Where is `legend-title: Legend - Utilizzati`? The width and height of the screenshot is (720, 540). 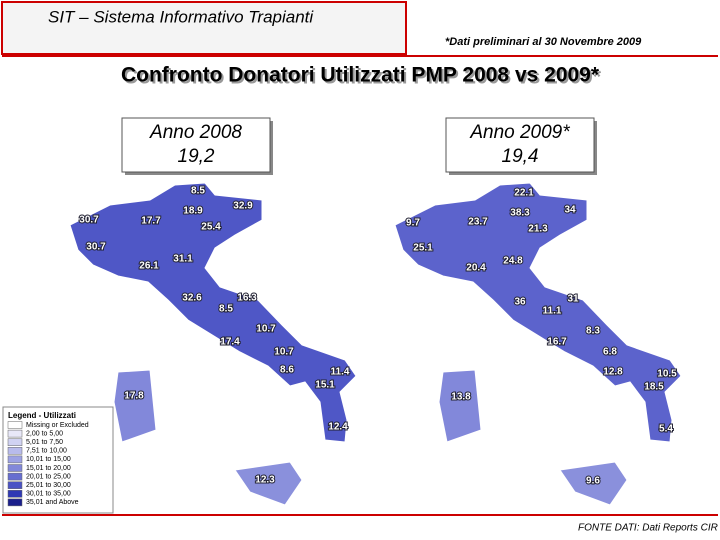 legend-title: Legend - Utilizzati is located at coordinates (42, 415).